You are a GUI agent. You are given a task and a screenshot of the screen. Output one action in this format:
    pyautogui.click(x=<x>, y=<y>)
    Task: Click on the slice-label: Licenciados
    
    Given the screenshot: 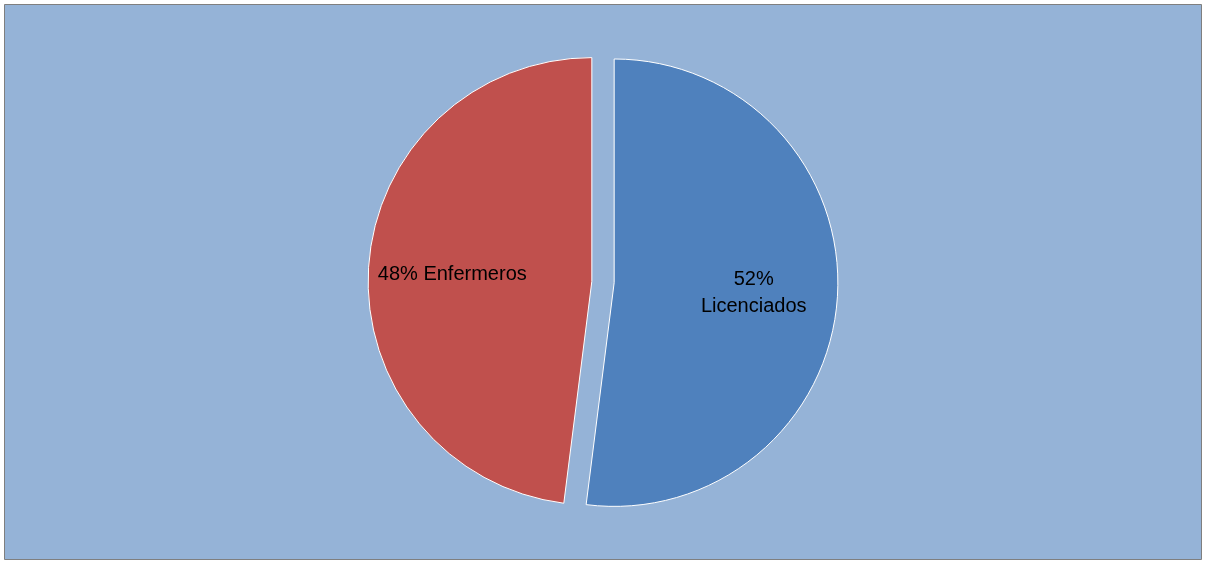 What is the action you would take?
    pyautogui.click(x=753, y=304)
    